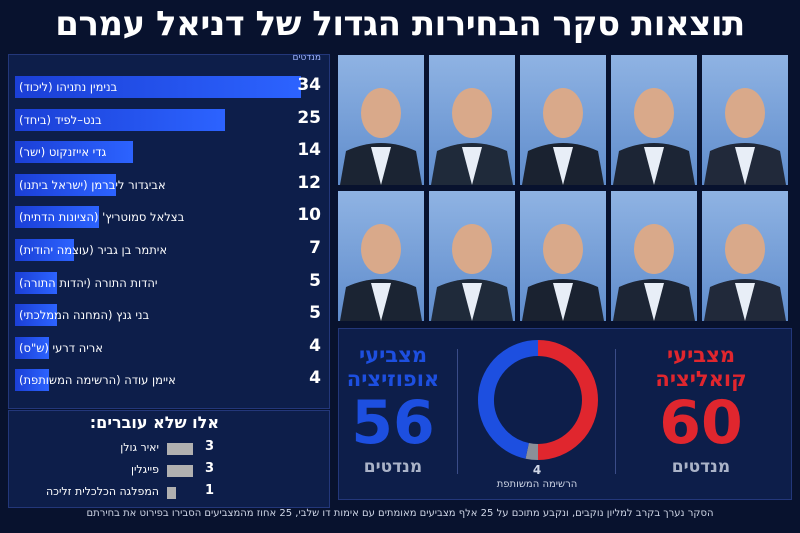 The image size is (800, 533). What do you see at coordinates (102, 217) in the screenshot?
I see `bar-label: בצלאל סמוטריץ' (הציונות הדתית)` at bounding box center [102, 217].